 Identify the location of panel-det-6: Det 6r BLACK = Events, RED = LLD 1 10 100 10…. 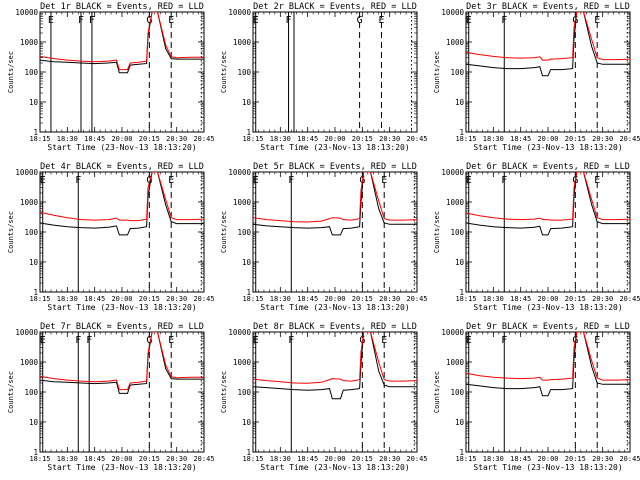
(536, 237).